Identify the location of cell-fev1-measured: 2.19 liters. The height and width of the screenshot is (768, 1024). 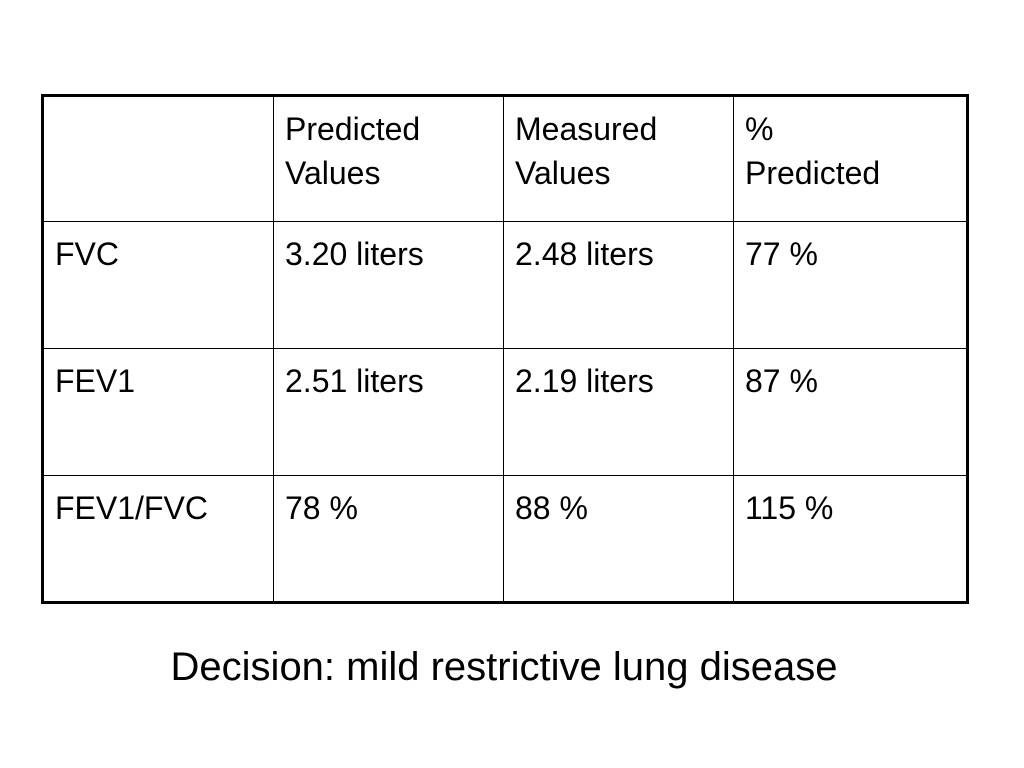
(618, 412).